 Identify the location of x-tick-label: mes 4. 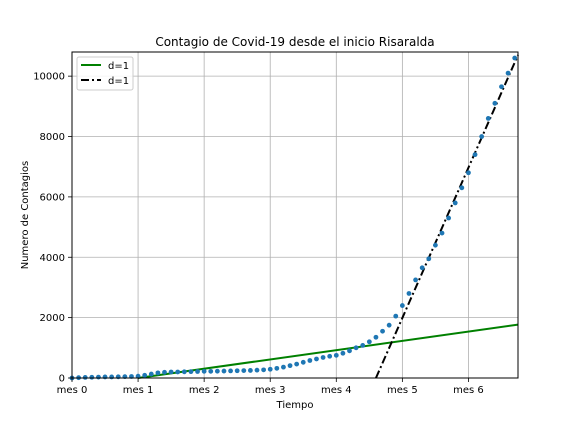
(336, 390).